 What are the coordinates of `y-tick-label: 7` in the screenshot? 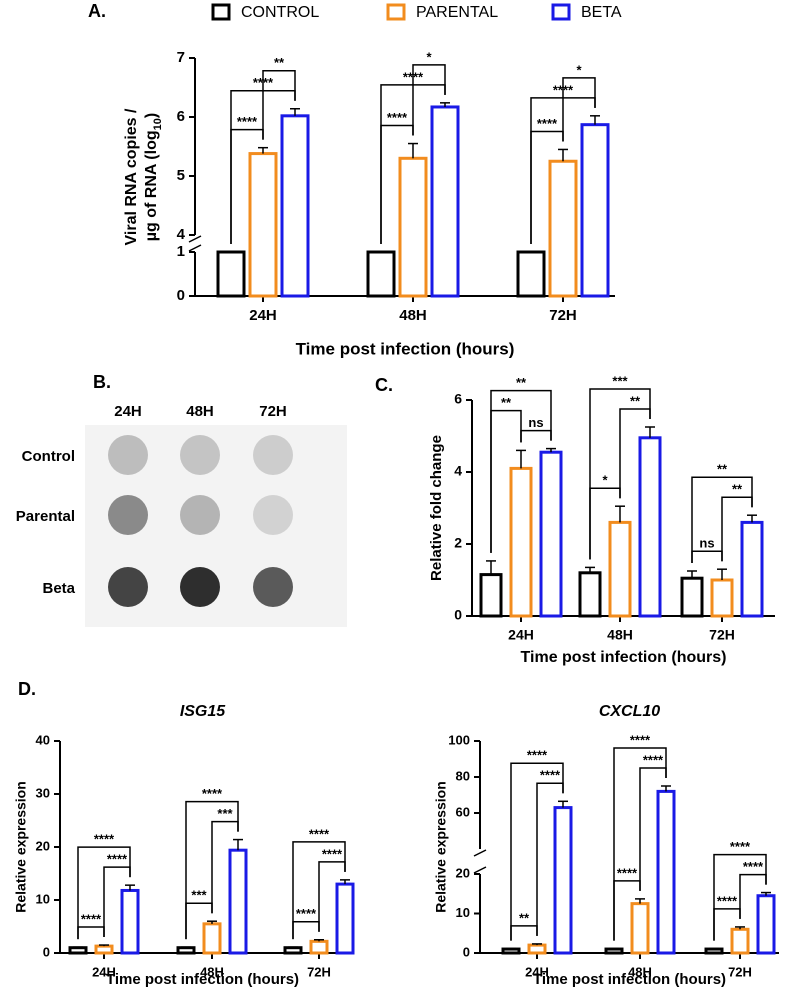 It's located at (181, 57).